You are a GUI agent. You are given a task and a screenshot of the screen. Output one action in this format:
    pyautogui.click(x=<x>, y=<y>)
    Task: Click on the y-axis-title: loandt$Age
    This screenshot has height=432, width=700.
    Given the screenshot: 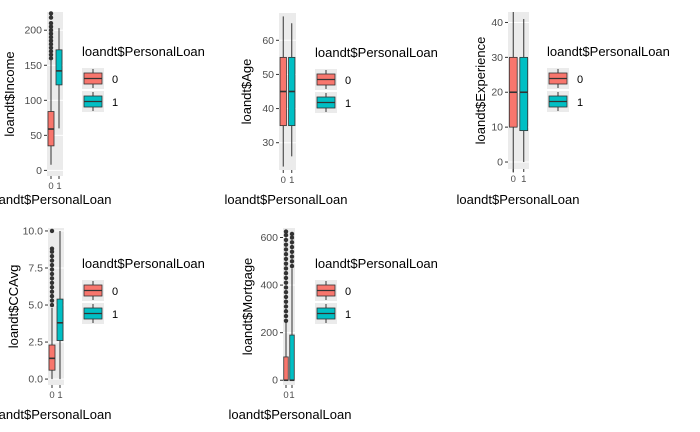 What is the action you would take?
    pyautogui.click(x=246, y=92)
    